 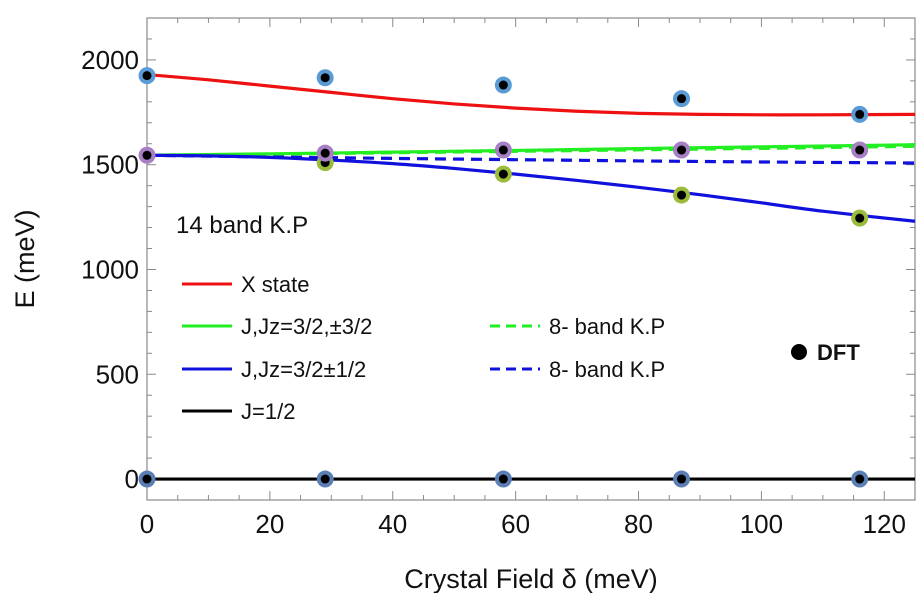 What do you see at coordinates (306, 326) in the screenshot?
I see `legend-label-j32-32: J,Jz=3/2,±3/2` at bounding box center [306, 326].